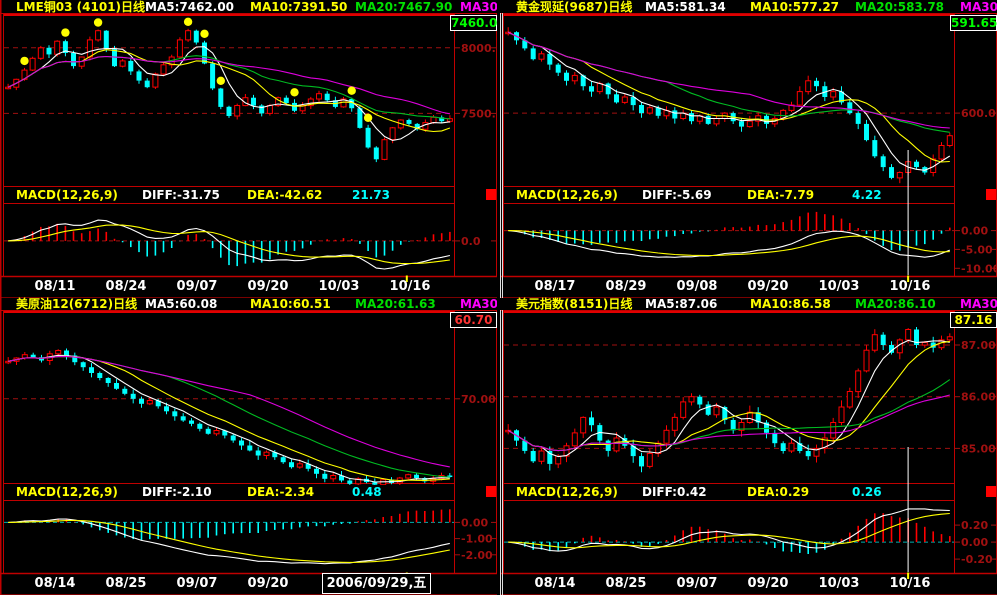 Image resolution: width=997 pixels, height=595 pixels. What do you see at coordinates (126, 286) in the screenshot?
I see `date-label: 08/24` at bounding box center [126, 286].